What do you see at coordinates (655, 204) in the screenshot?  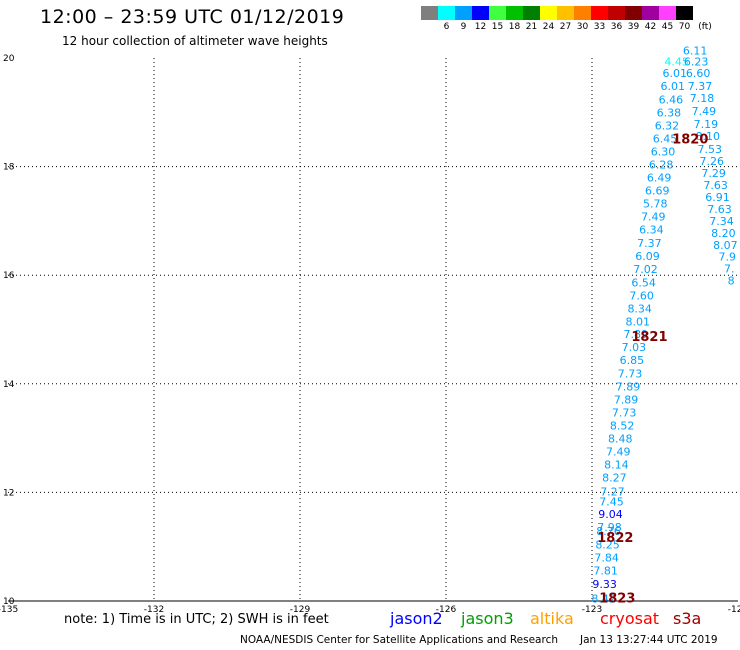 I see `wave-height-point: 5.78` at bounding box center [655, 204].